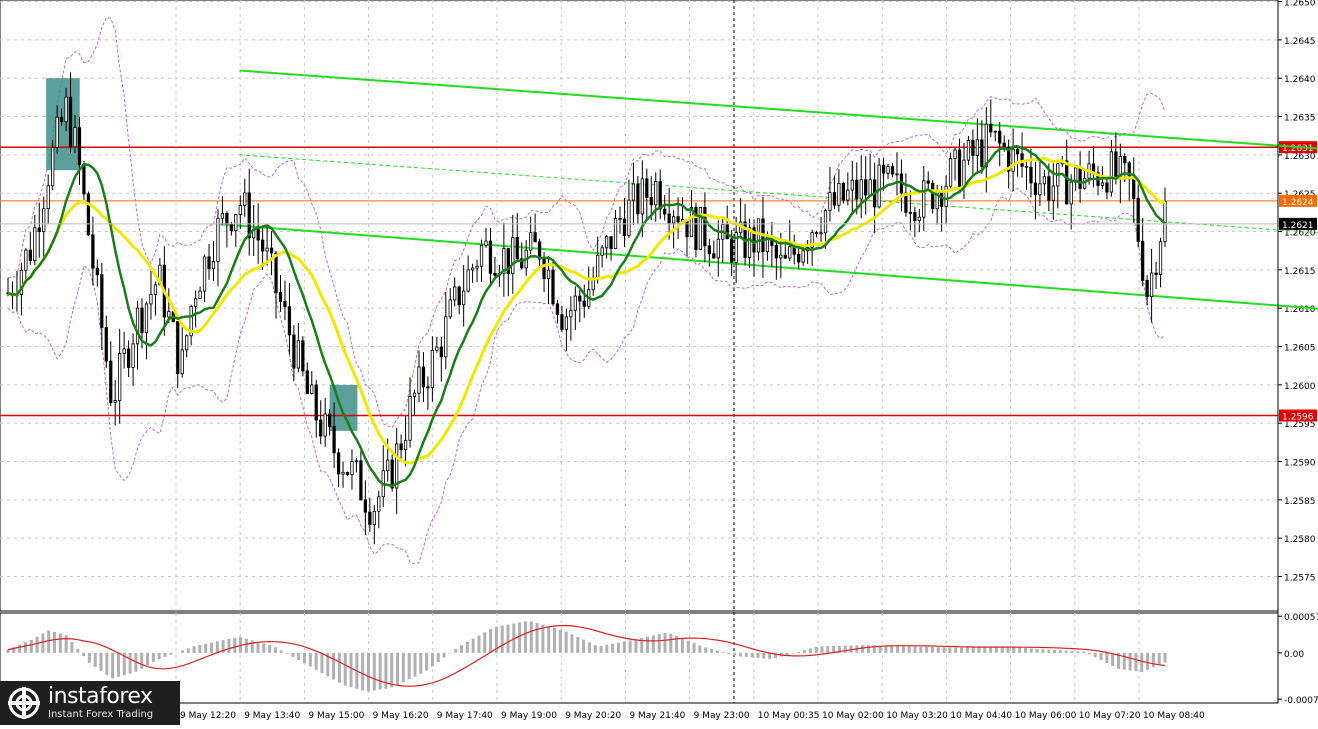 The width and height of the screenshot is (1318, 729). I want to click on oscillator-pane, so click(639, 658).